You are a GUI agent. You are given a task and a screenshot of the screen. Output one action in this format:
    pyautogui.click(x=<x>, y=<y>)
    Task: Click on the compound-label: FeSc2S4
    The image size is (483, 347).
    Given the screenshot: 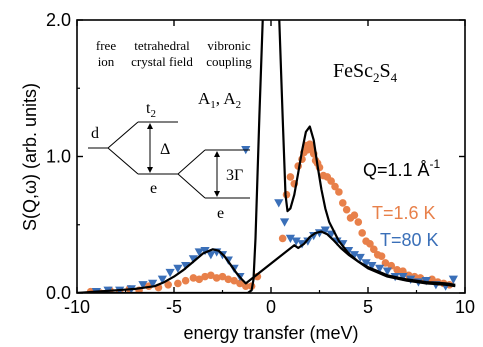 What is the action you would take?
    pyautogui.click(x=365, y=72)
    